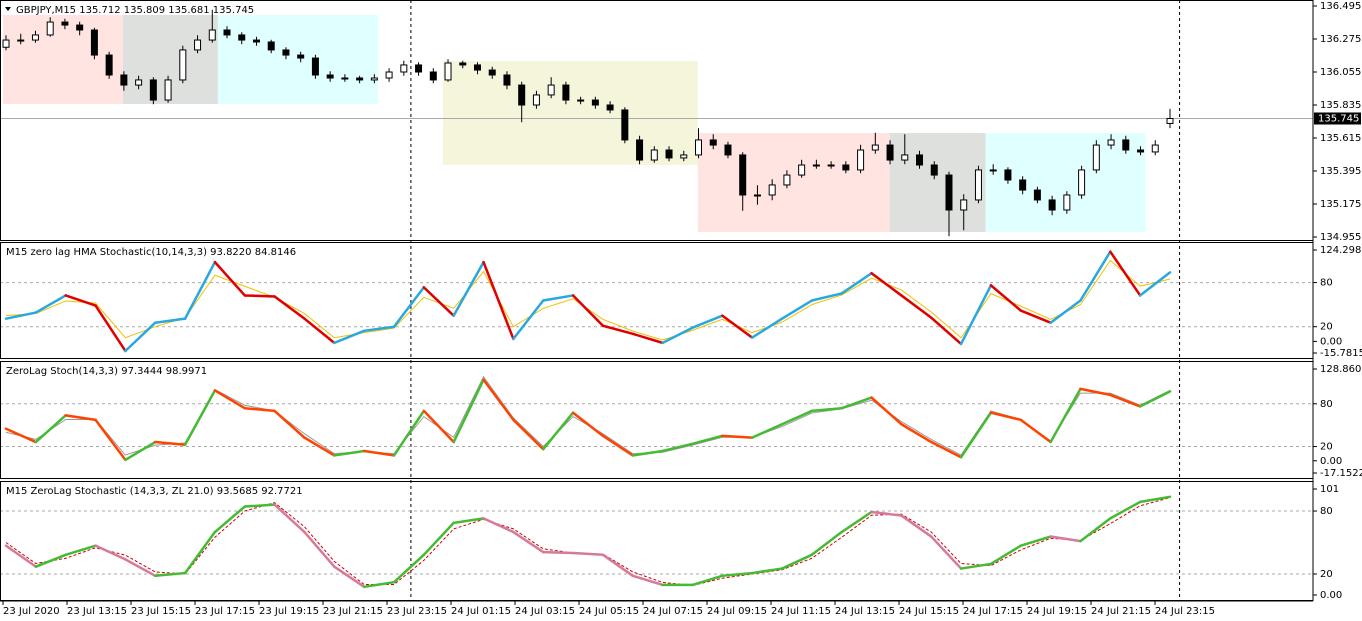  I want to click on panel-title: ZeroLag Stoch(14,3,3) 97.3444 98.9971, so click(106, 371).